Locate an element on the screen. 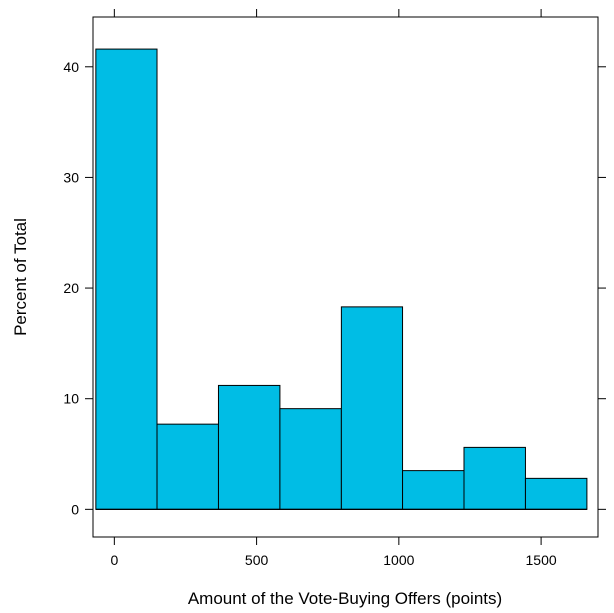 This screenshot has width=614, height=613. x-tick-label: 1500 is located at coordinates (541, 560).